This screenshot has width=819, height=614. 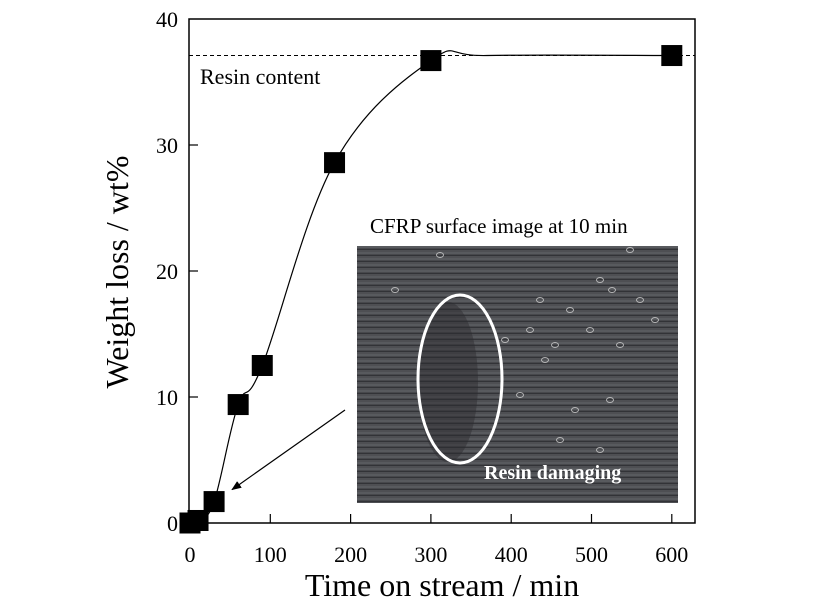 What do you see at coordinates (167, 397) in the screenshot?
I see `y-tick-label: 10` at bounding box center [167, 397].